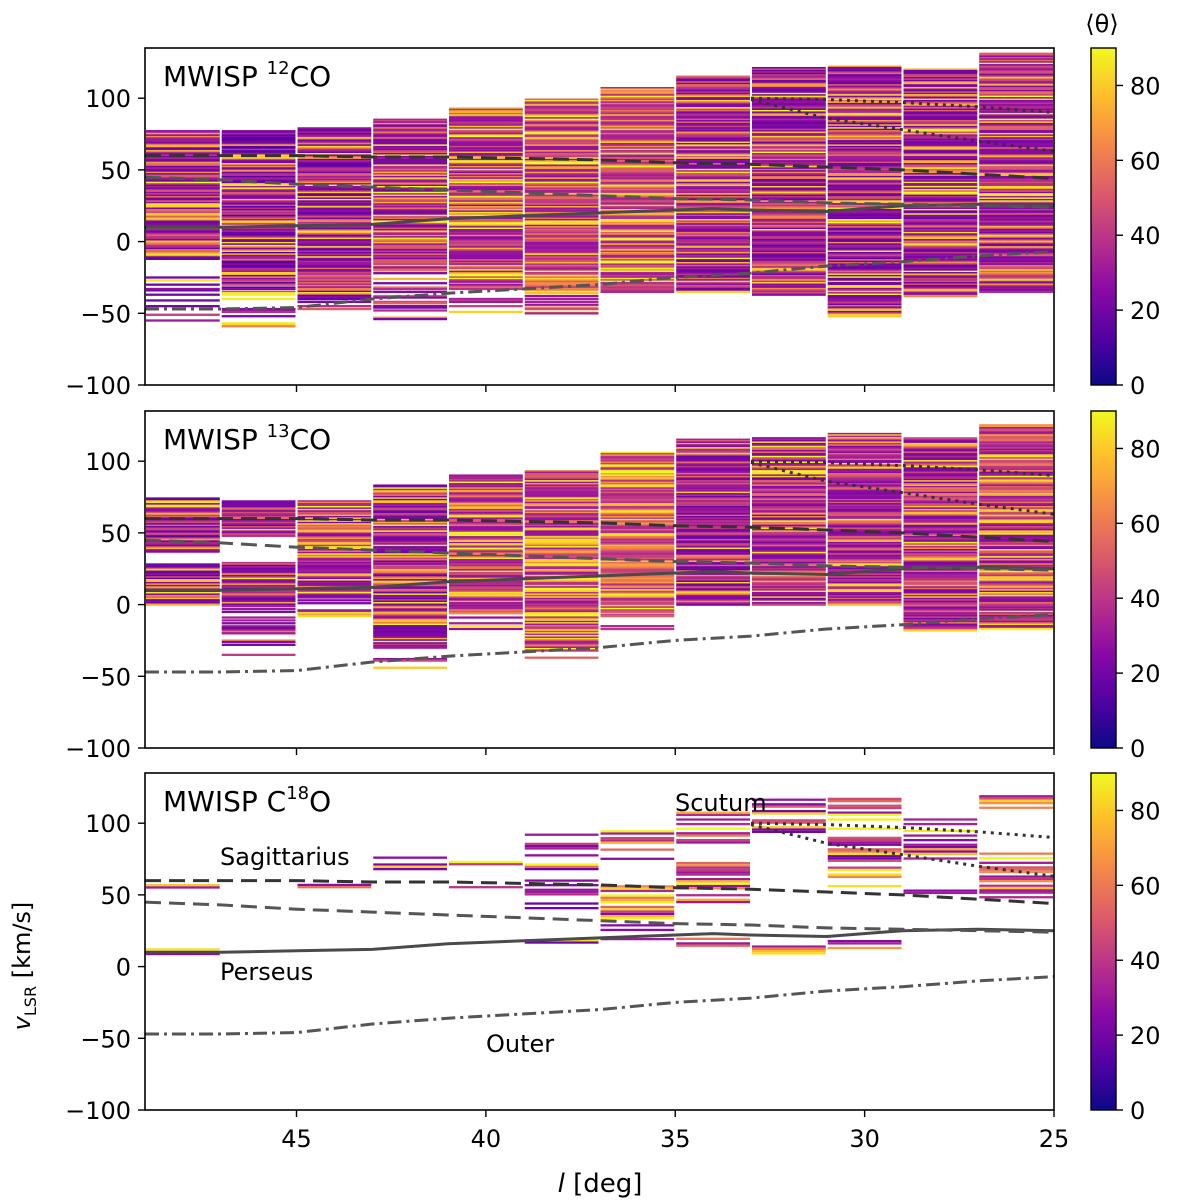 The height and width of the screenshot is (1200, 1200). Describe the element at coordinates (675, 1139) in the screenshot. I see `x-tick-label: 35` at that location.